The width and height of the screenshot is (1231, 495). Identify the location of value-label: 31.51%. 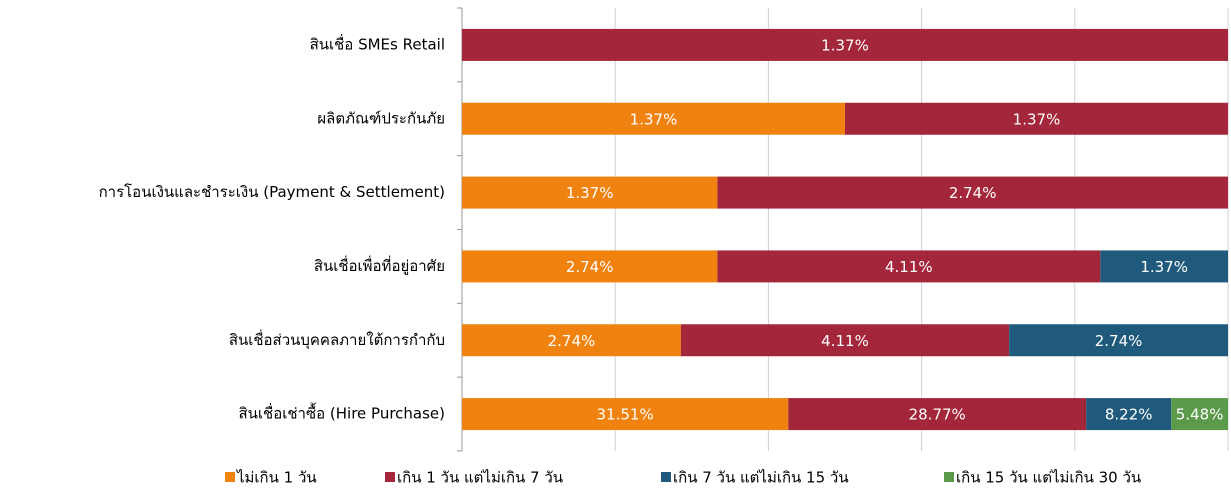
(625, 415).